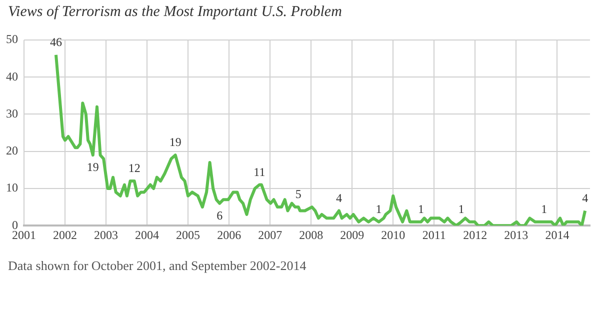  What do you see at coordinates (516, 235) in the screenshot?
I see `x-tick-label: 2013` at bounding box center [516, 235].